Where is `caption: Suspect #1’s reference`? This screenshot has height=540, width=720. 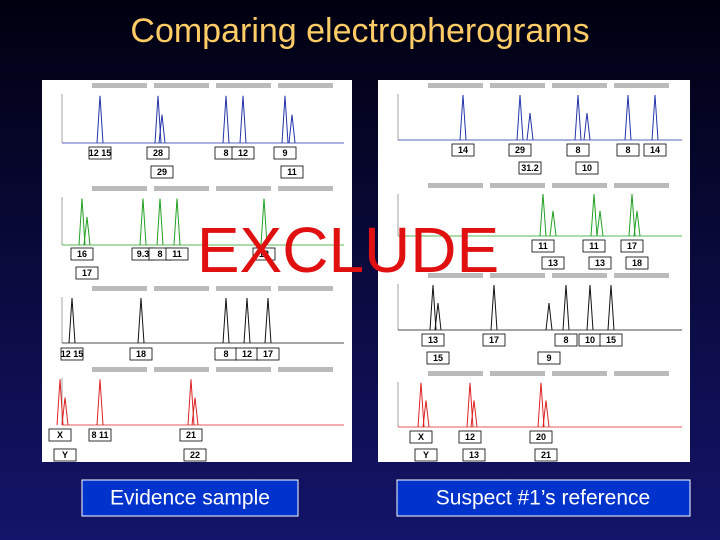 caption: Suspect #1’s reference is located at coordinates (543, 498).